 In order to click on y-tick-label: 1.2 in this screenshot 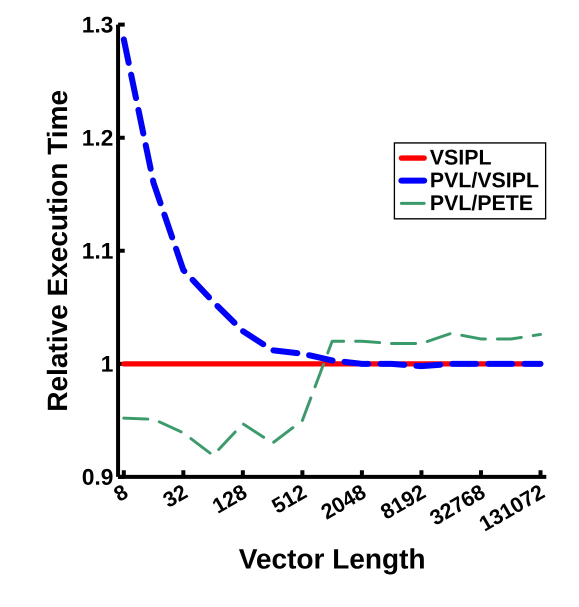, I will do `click(97, 138)`.